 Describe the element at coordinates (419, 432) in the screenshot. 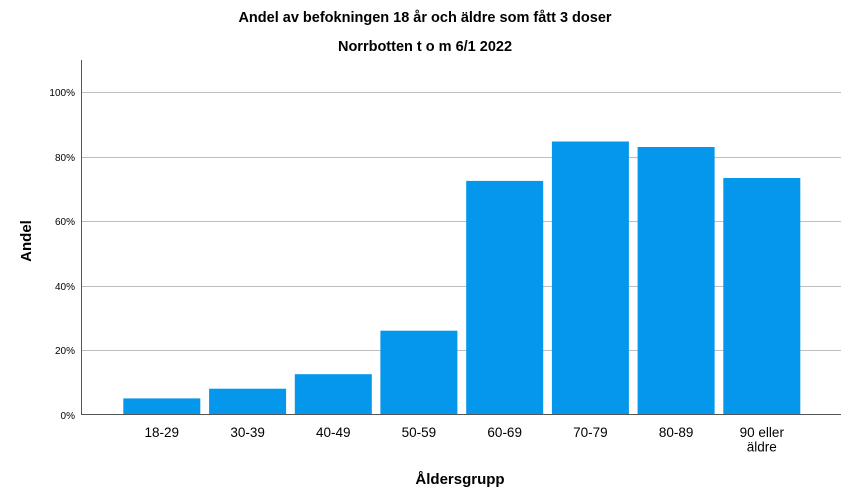

I see `x-tick-label: 50-59` at that location.